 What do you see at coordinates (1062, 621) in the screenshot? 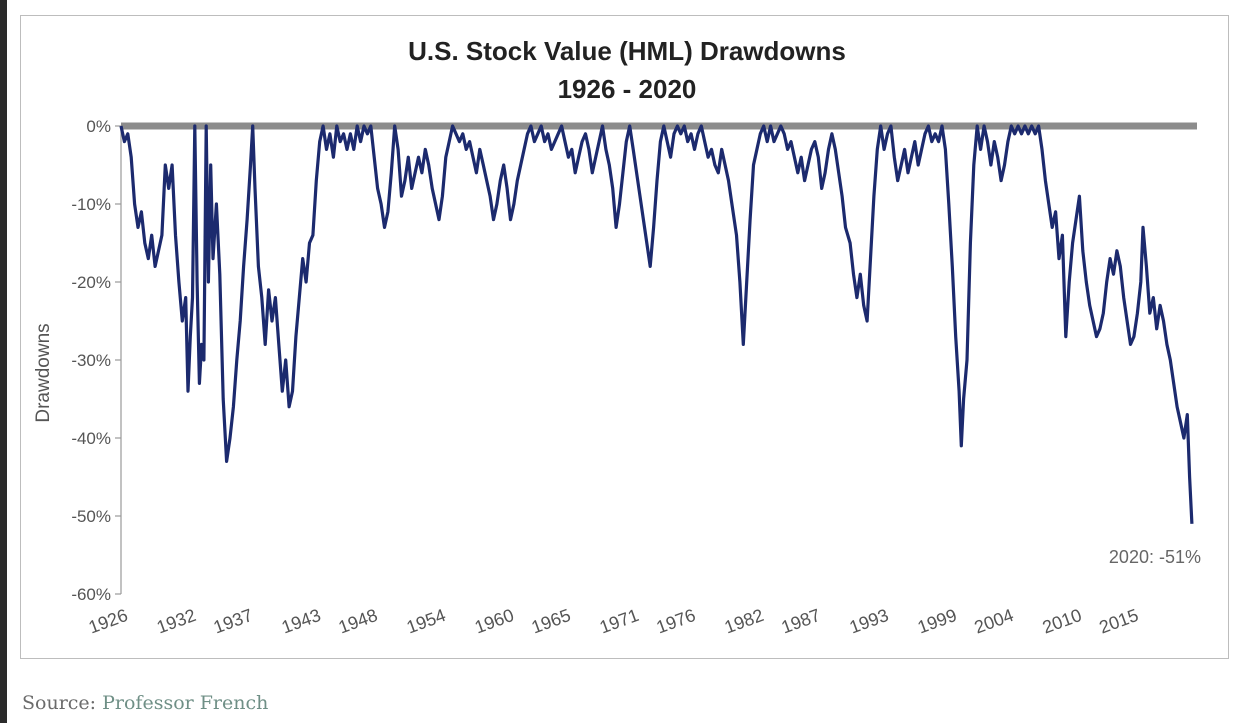
I see `x-tick-label: 2010` at bounding box center [1062, 621].